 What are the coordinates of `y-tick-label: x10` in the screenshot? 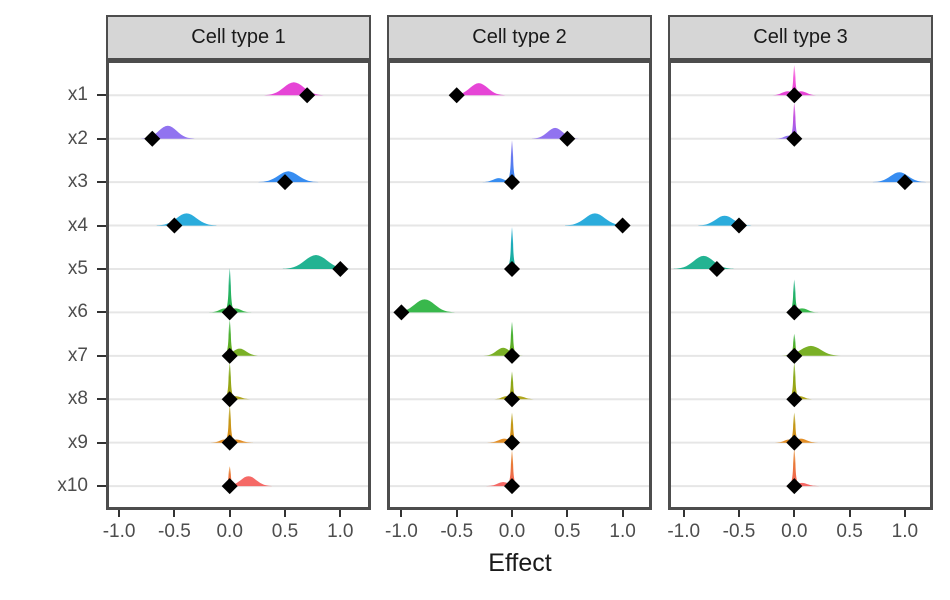 It's located at (72, 486).